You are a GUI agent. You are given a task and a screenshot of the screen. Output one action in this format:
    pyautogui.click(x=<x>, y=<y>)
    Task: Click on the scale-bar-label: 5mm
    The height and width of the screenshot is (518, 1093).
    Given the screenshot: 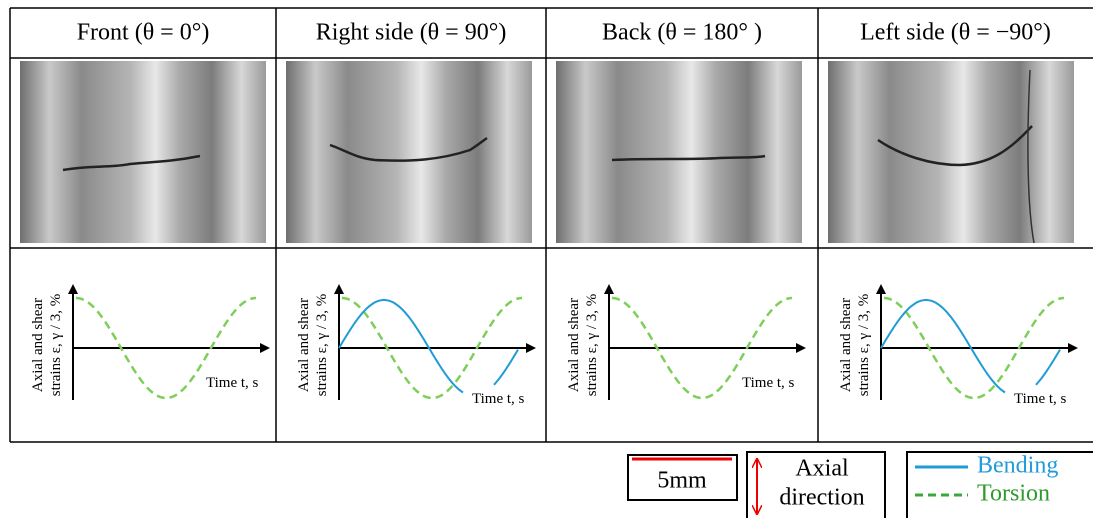 What is the action you would take?
    pyautogui.click(x=682, y=481)
    